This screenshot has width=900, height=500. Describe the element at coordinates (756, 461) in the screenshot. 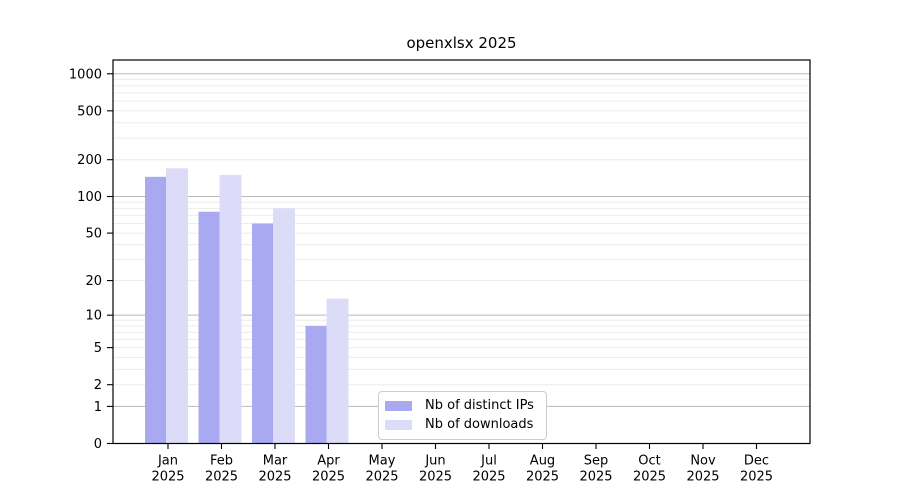

I see `x-tick-label-month: Dec` at that location.